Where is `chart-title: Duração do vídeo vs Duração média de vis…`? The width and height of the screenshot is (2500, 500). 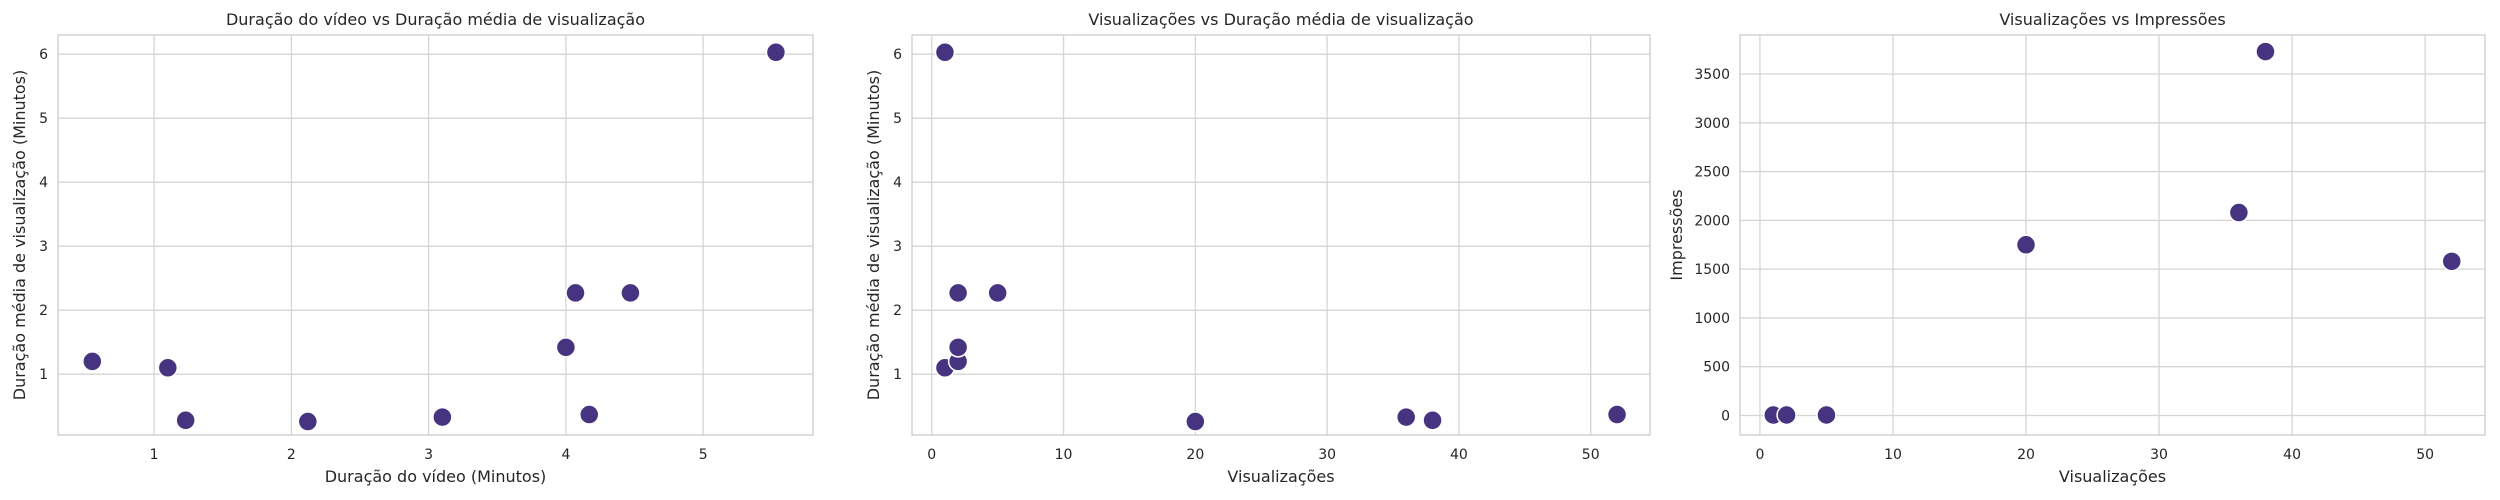
chart-title: Duração do vídeo vs Duração média de vis… is located at coordinates (435, 19).